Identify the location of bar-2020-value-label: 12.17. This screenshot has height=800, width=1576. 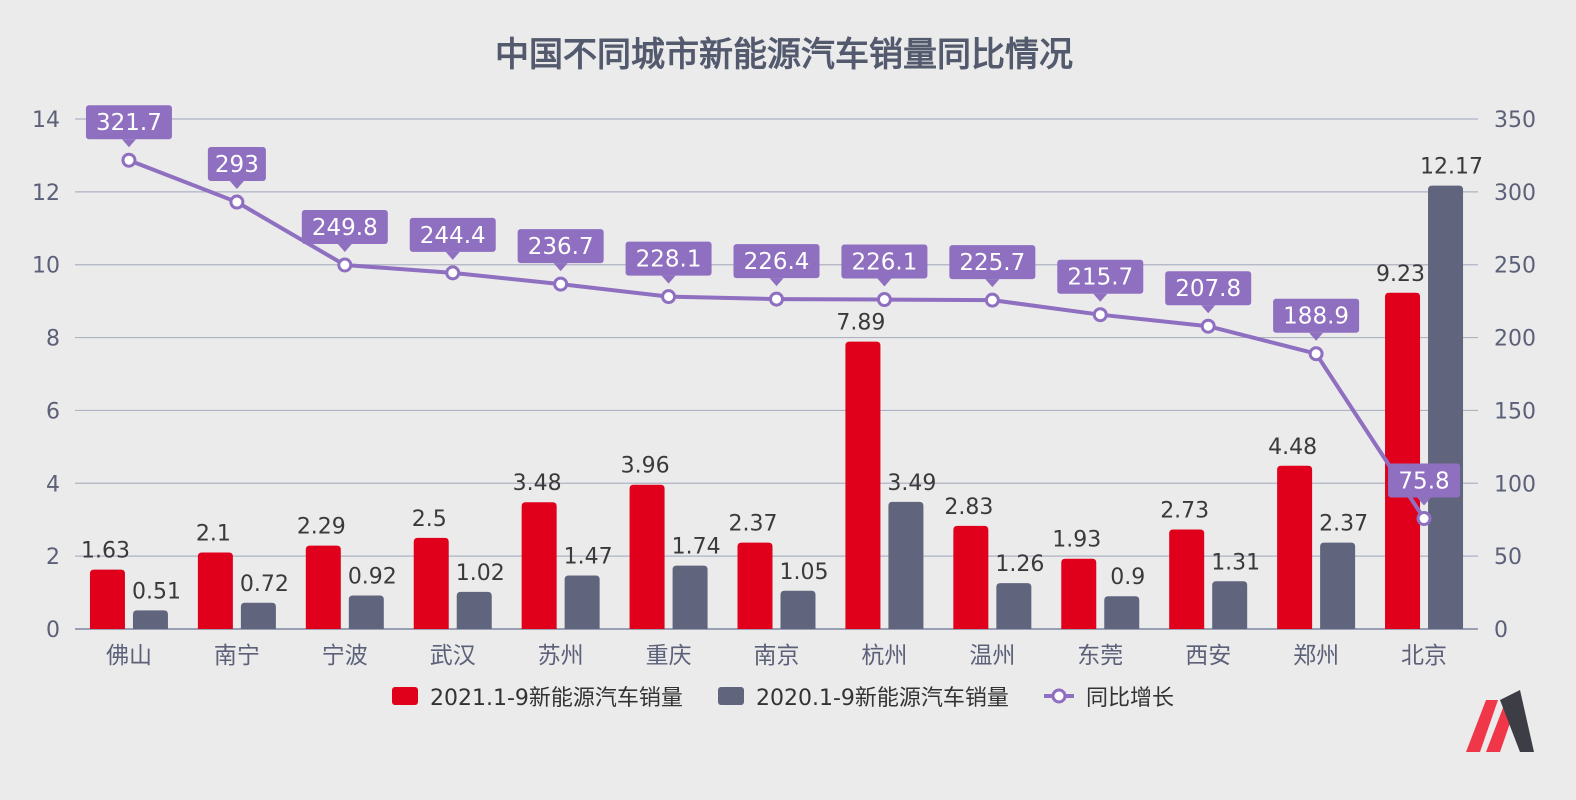
(1451, 167).